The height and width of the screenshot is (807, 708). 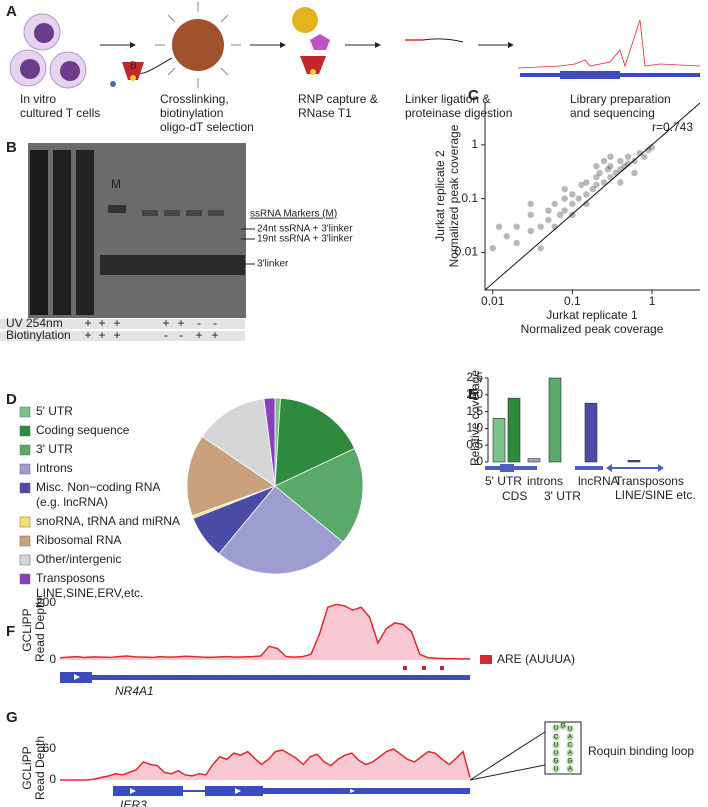 What do you see at coordinates (612, 113) in the screenshot?
I see `step-label: and sequencing` at bounding box center [612, 113].